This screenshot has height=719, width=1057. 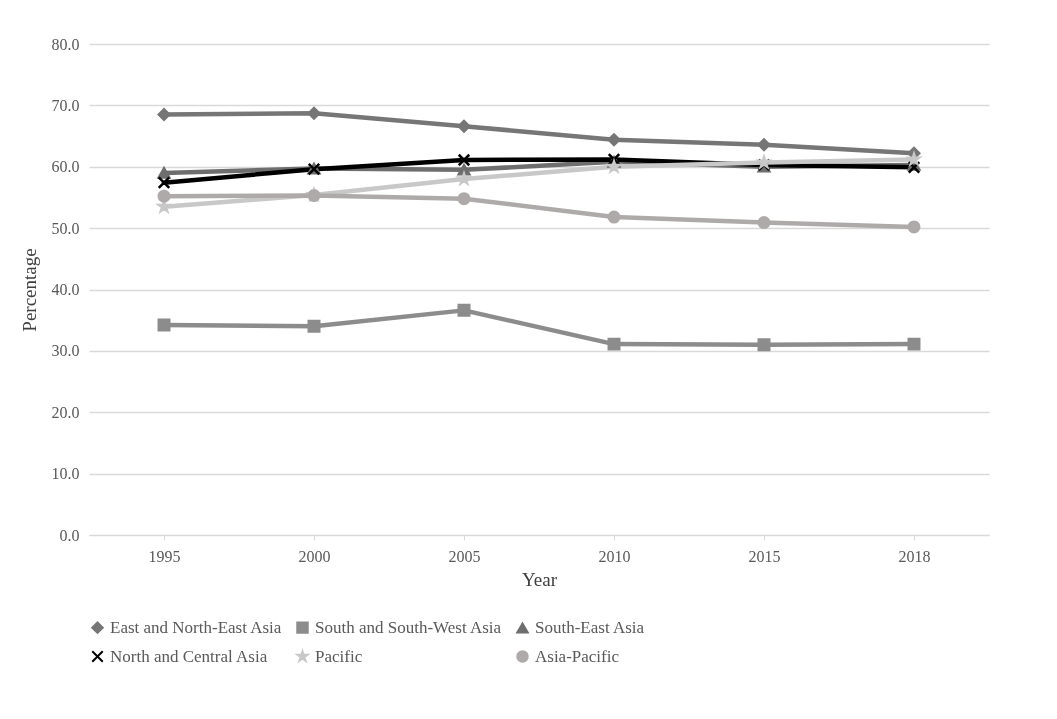 What do you see at coordinates (764, 556) in the screenshot?
I see `x-tick-label: 2015` at bounding box center [764, 556].